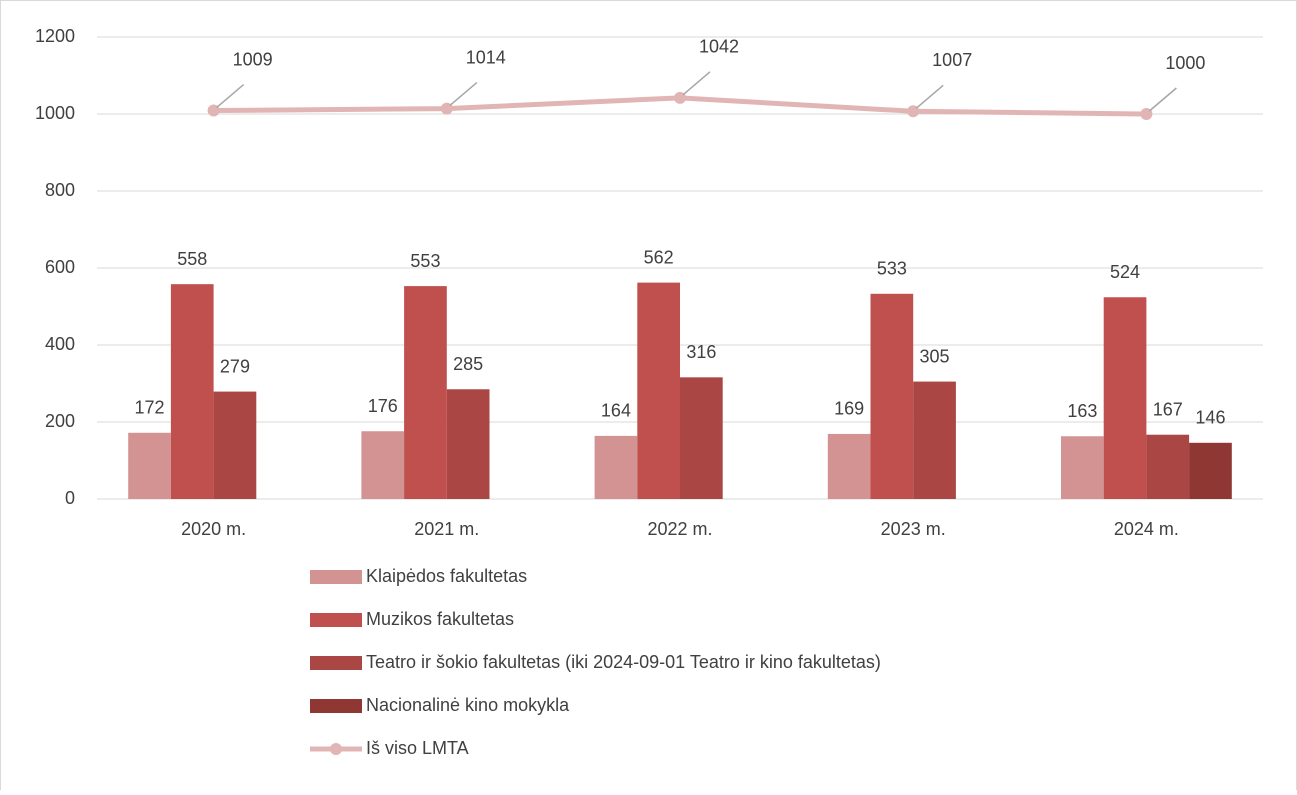  What do you see at coordinates (192, 259) in the screenshot?
I see `bar-value-label: 558` at bounding box center [192, 259].